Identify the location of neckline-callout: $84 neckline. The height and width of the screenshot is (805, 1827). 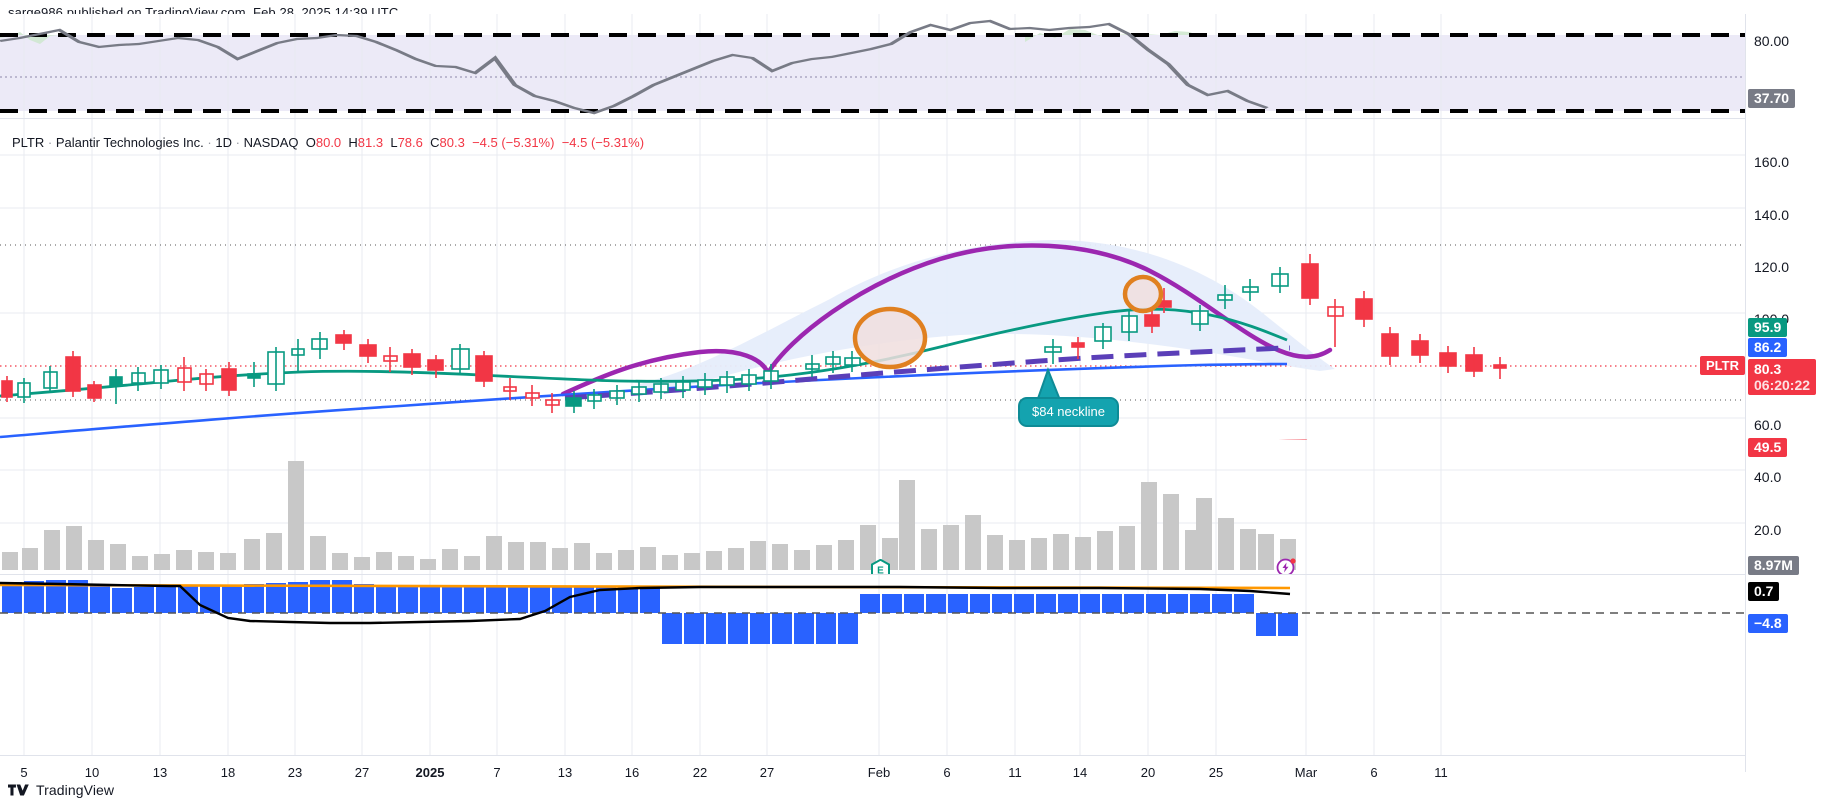
(1068, 412).